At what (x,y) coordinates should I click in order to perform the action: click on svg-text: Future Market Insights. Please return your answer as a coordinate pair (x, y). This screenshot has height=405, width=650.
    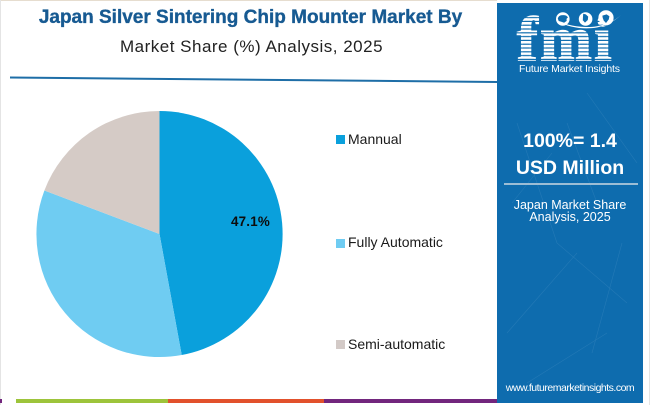
    Looking at the image, I should click on (569, 69).